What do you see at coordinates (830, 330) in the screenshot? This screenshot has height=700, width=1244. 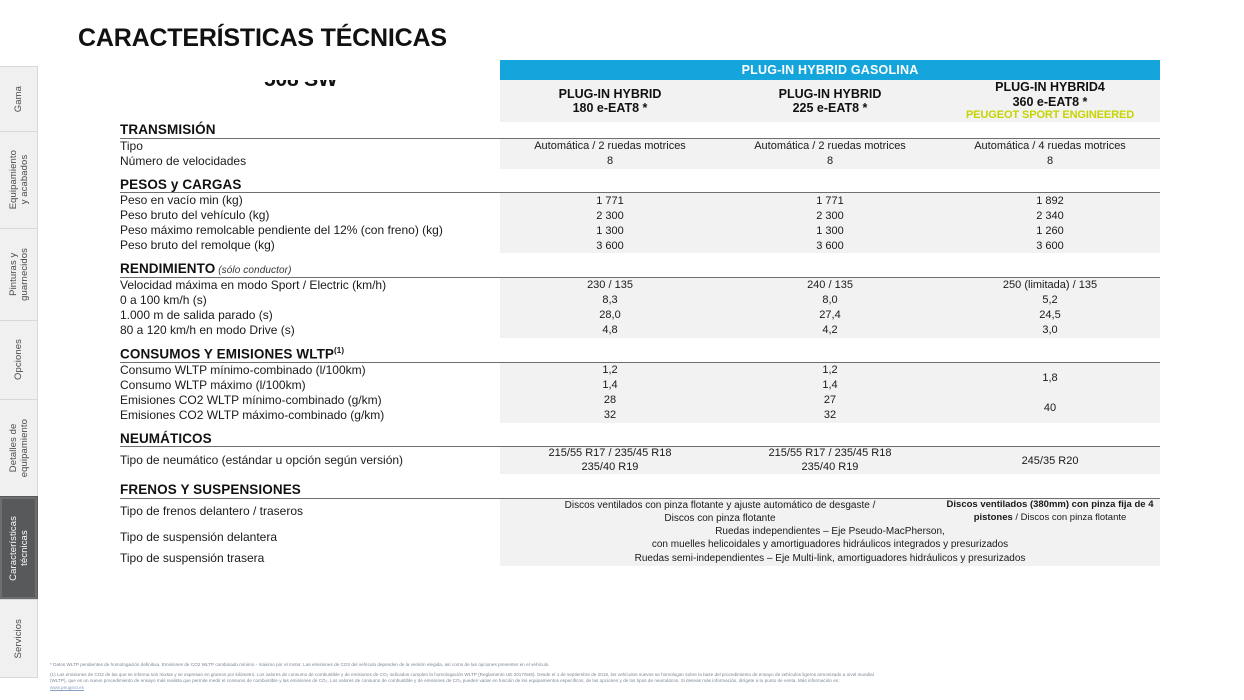 I see `row-value-col-2: 4,2` at bounding box center [830, 330].